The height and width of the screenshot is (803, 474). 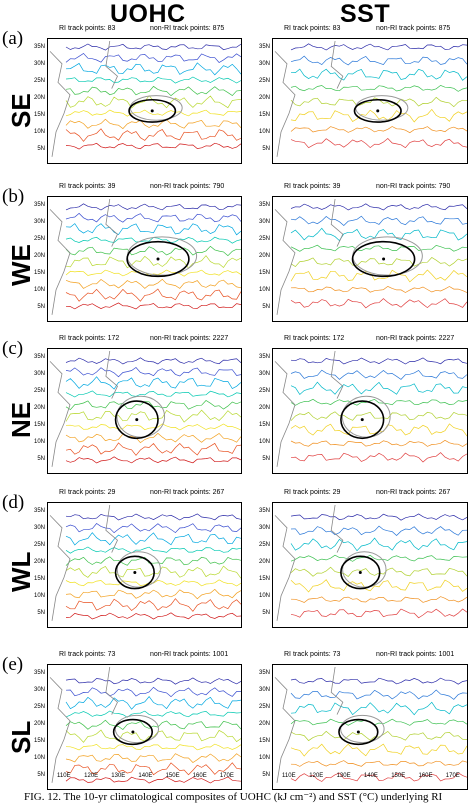 What do you see at coordinates (13, 664) in the screenshot?
I see `row-letter: (e)` at bounding box center [13, 664].